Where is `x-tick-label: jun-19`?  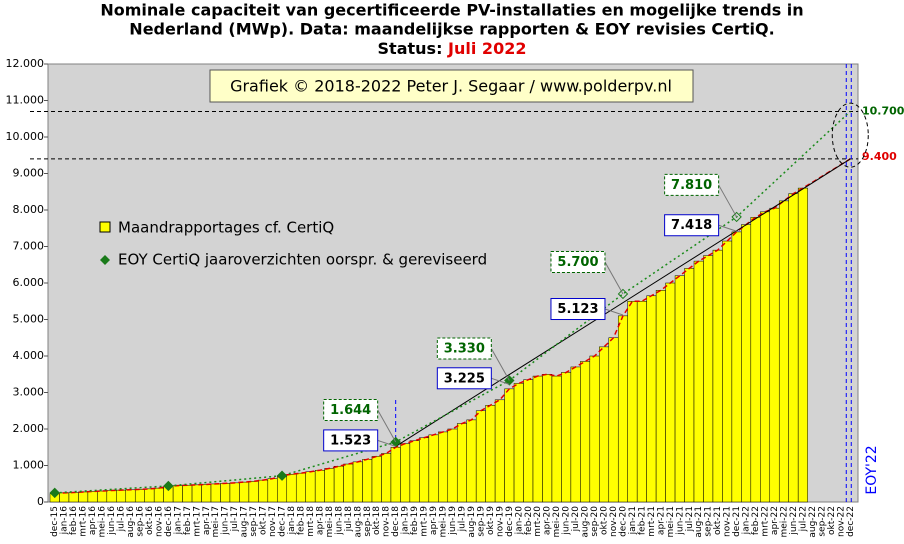
x-tick-label: jun-19 is located at coordinates (453, 521).